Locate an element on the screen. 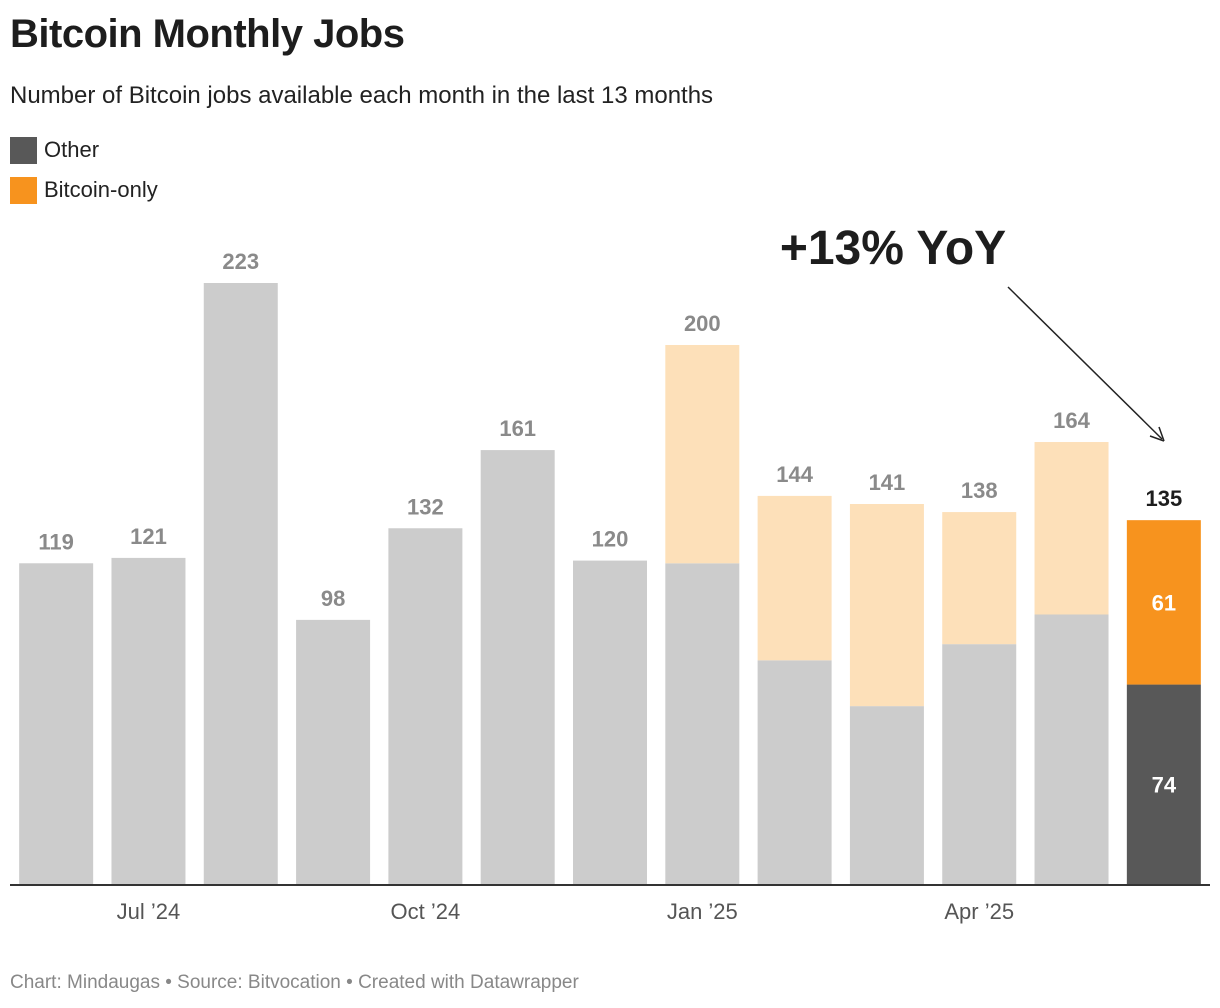  x-tick-label-4: Oct ’24 is located at coordinates (426, 911).